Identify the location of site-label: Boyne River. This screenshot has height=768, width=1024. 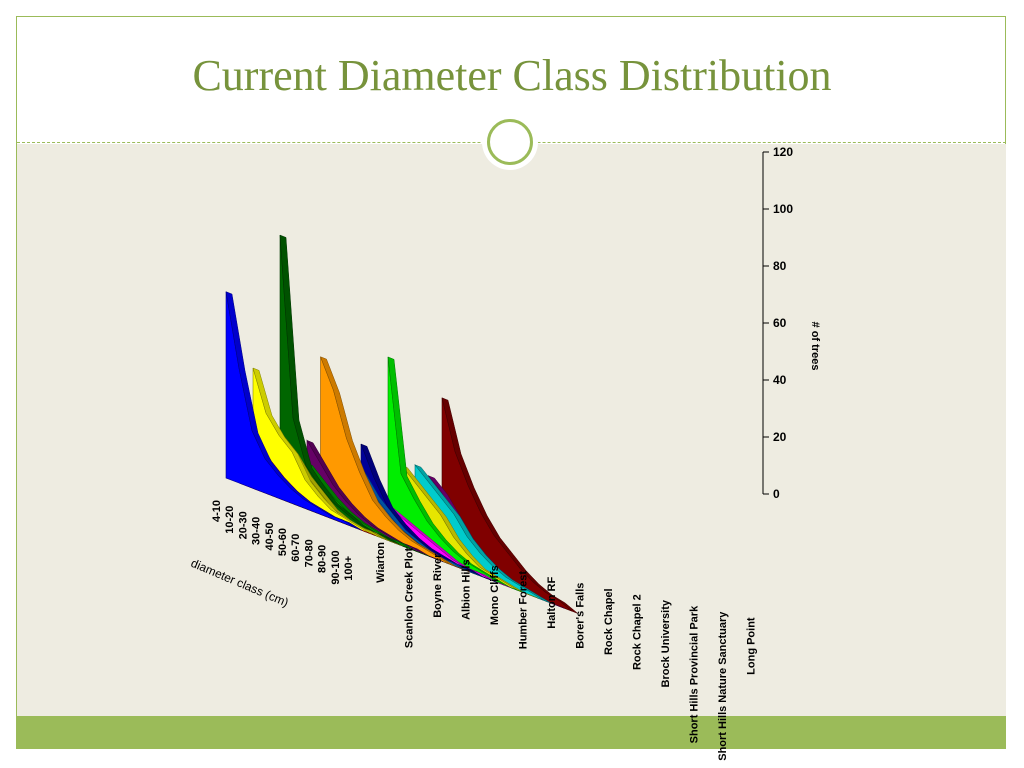
(438, 585).